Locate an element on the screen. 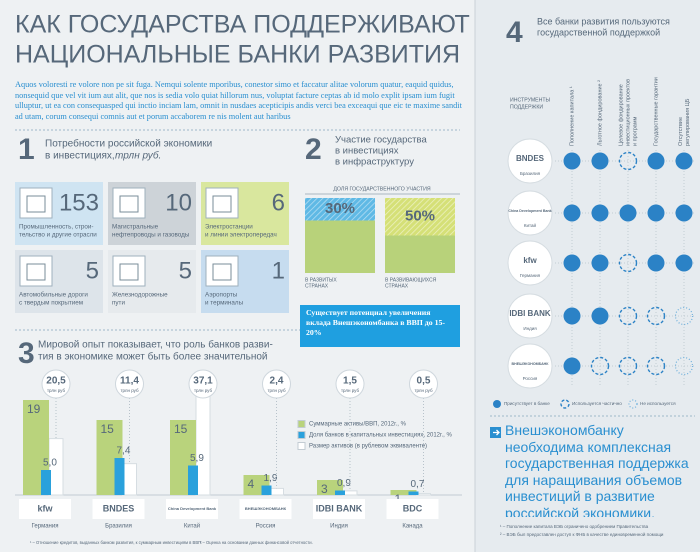 This screenshot has width=700, height=552. section-title: в инфраструктуру is located at coordinates (374, 162).